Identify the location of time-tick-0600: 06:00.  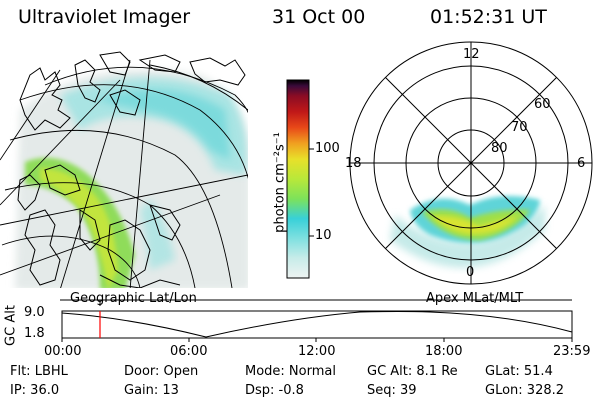
(189, 351).